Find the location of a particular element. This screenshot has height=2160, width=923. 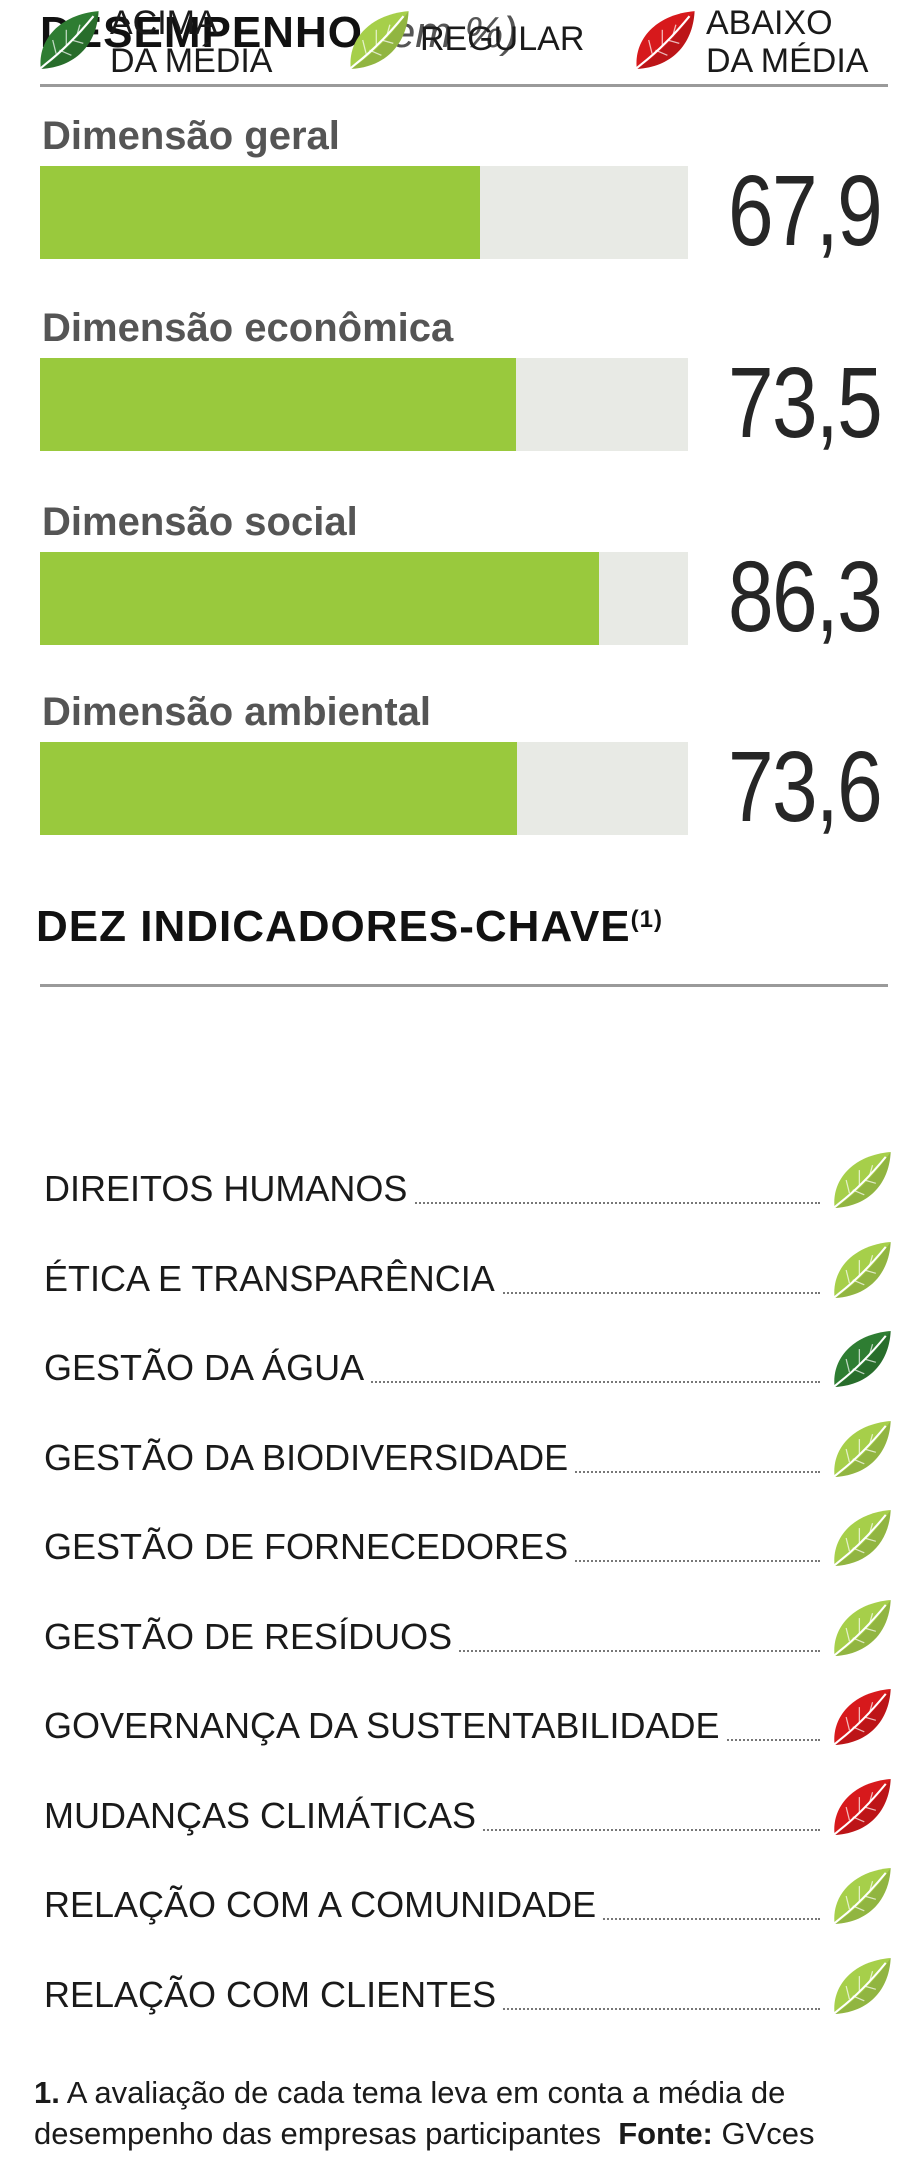

legend-label-line-1: ABAIXO is located at coordinates (769, 23).